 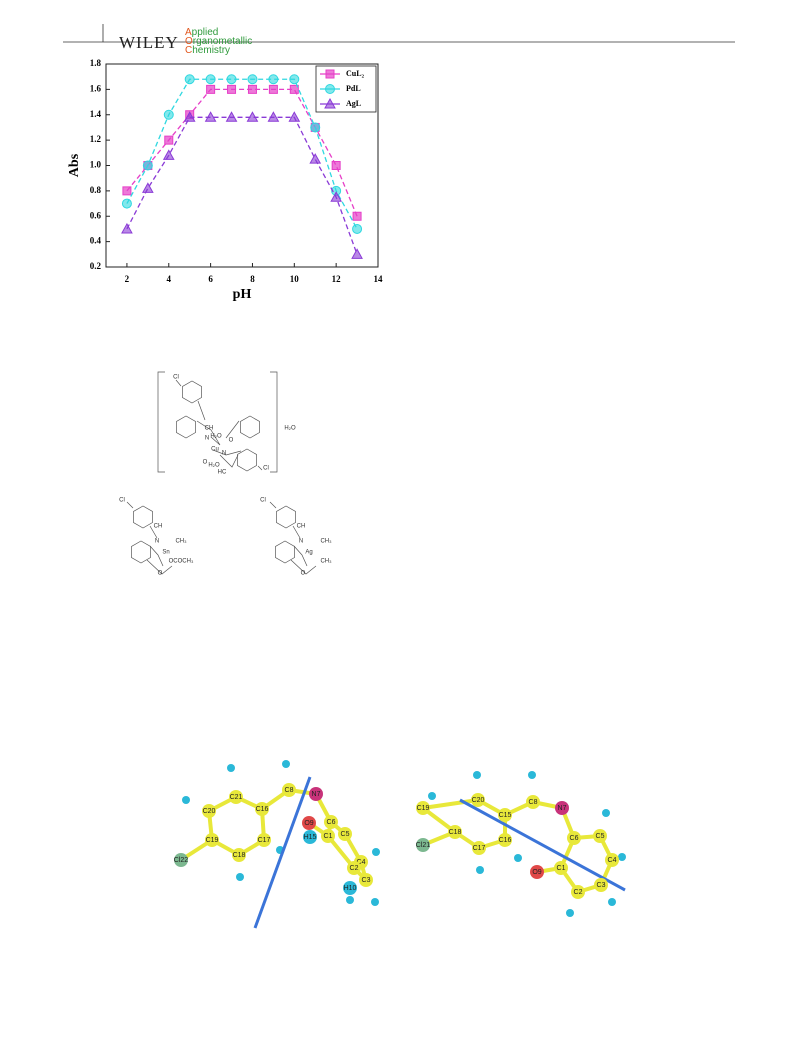 I want to click on x-tick-label: 8, so click(x=252, y=279).